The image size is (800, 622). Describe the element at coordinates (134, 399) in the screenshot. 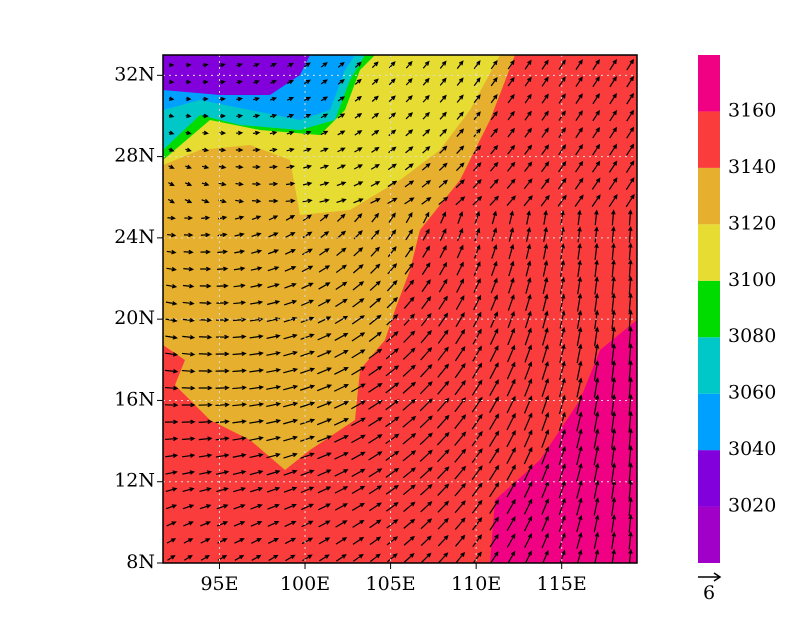

I see `y-tick-label: 16N` at that location.